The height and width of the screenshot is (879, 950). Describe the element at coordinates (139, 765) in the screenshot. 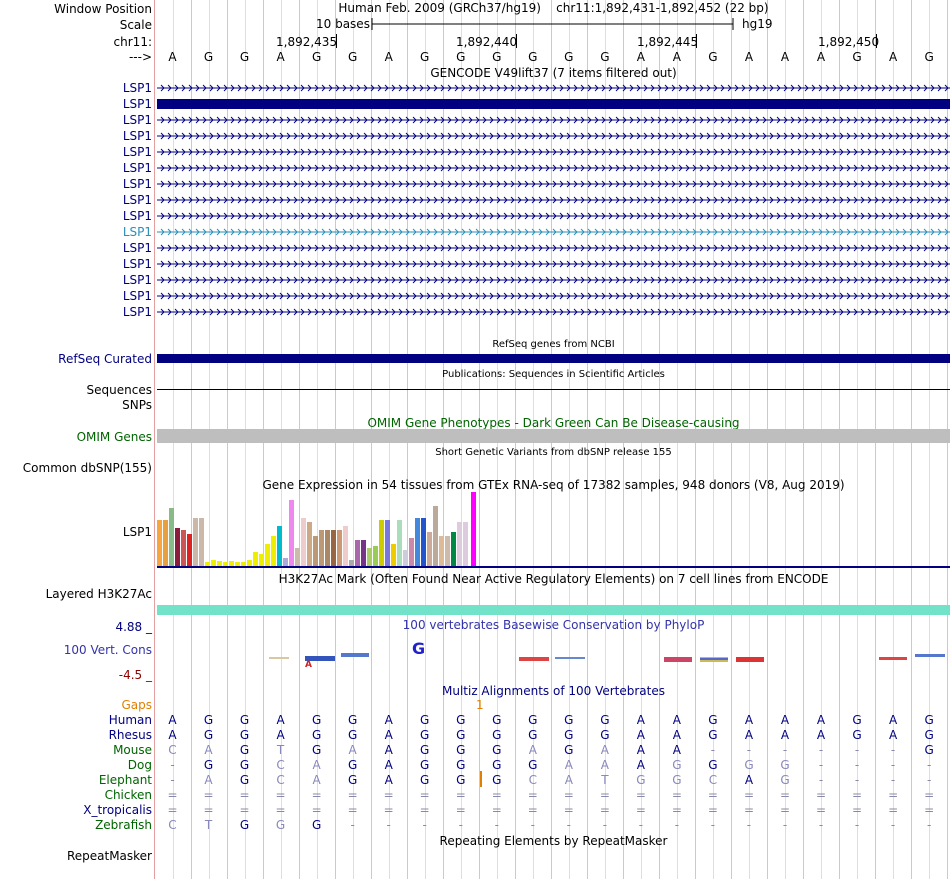

I see `species-label: Dog` at that location.